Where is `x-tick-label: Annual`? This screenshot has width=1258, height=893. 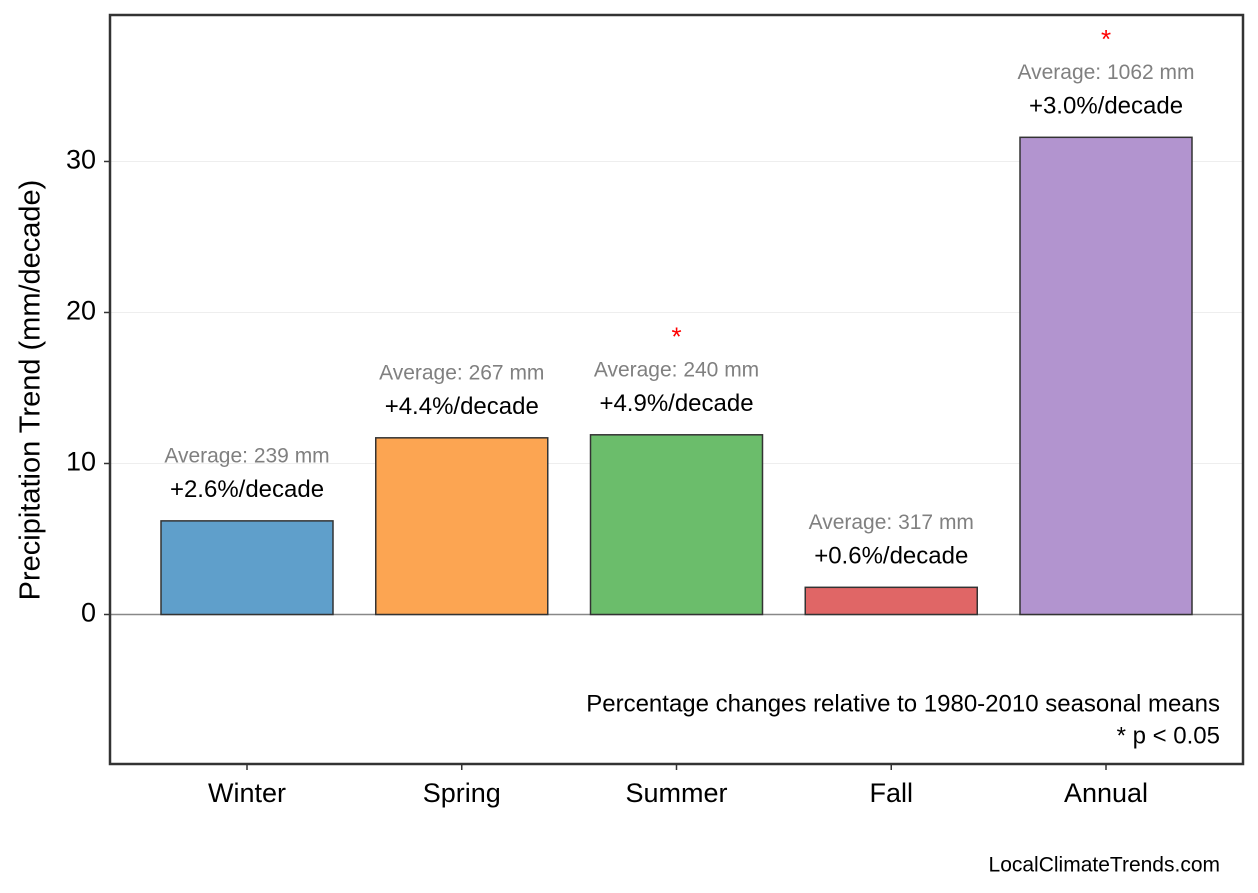 x-tick-label: Annual is located at coordinates (1106, 793).